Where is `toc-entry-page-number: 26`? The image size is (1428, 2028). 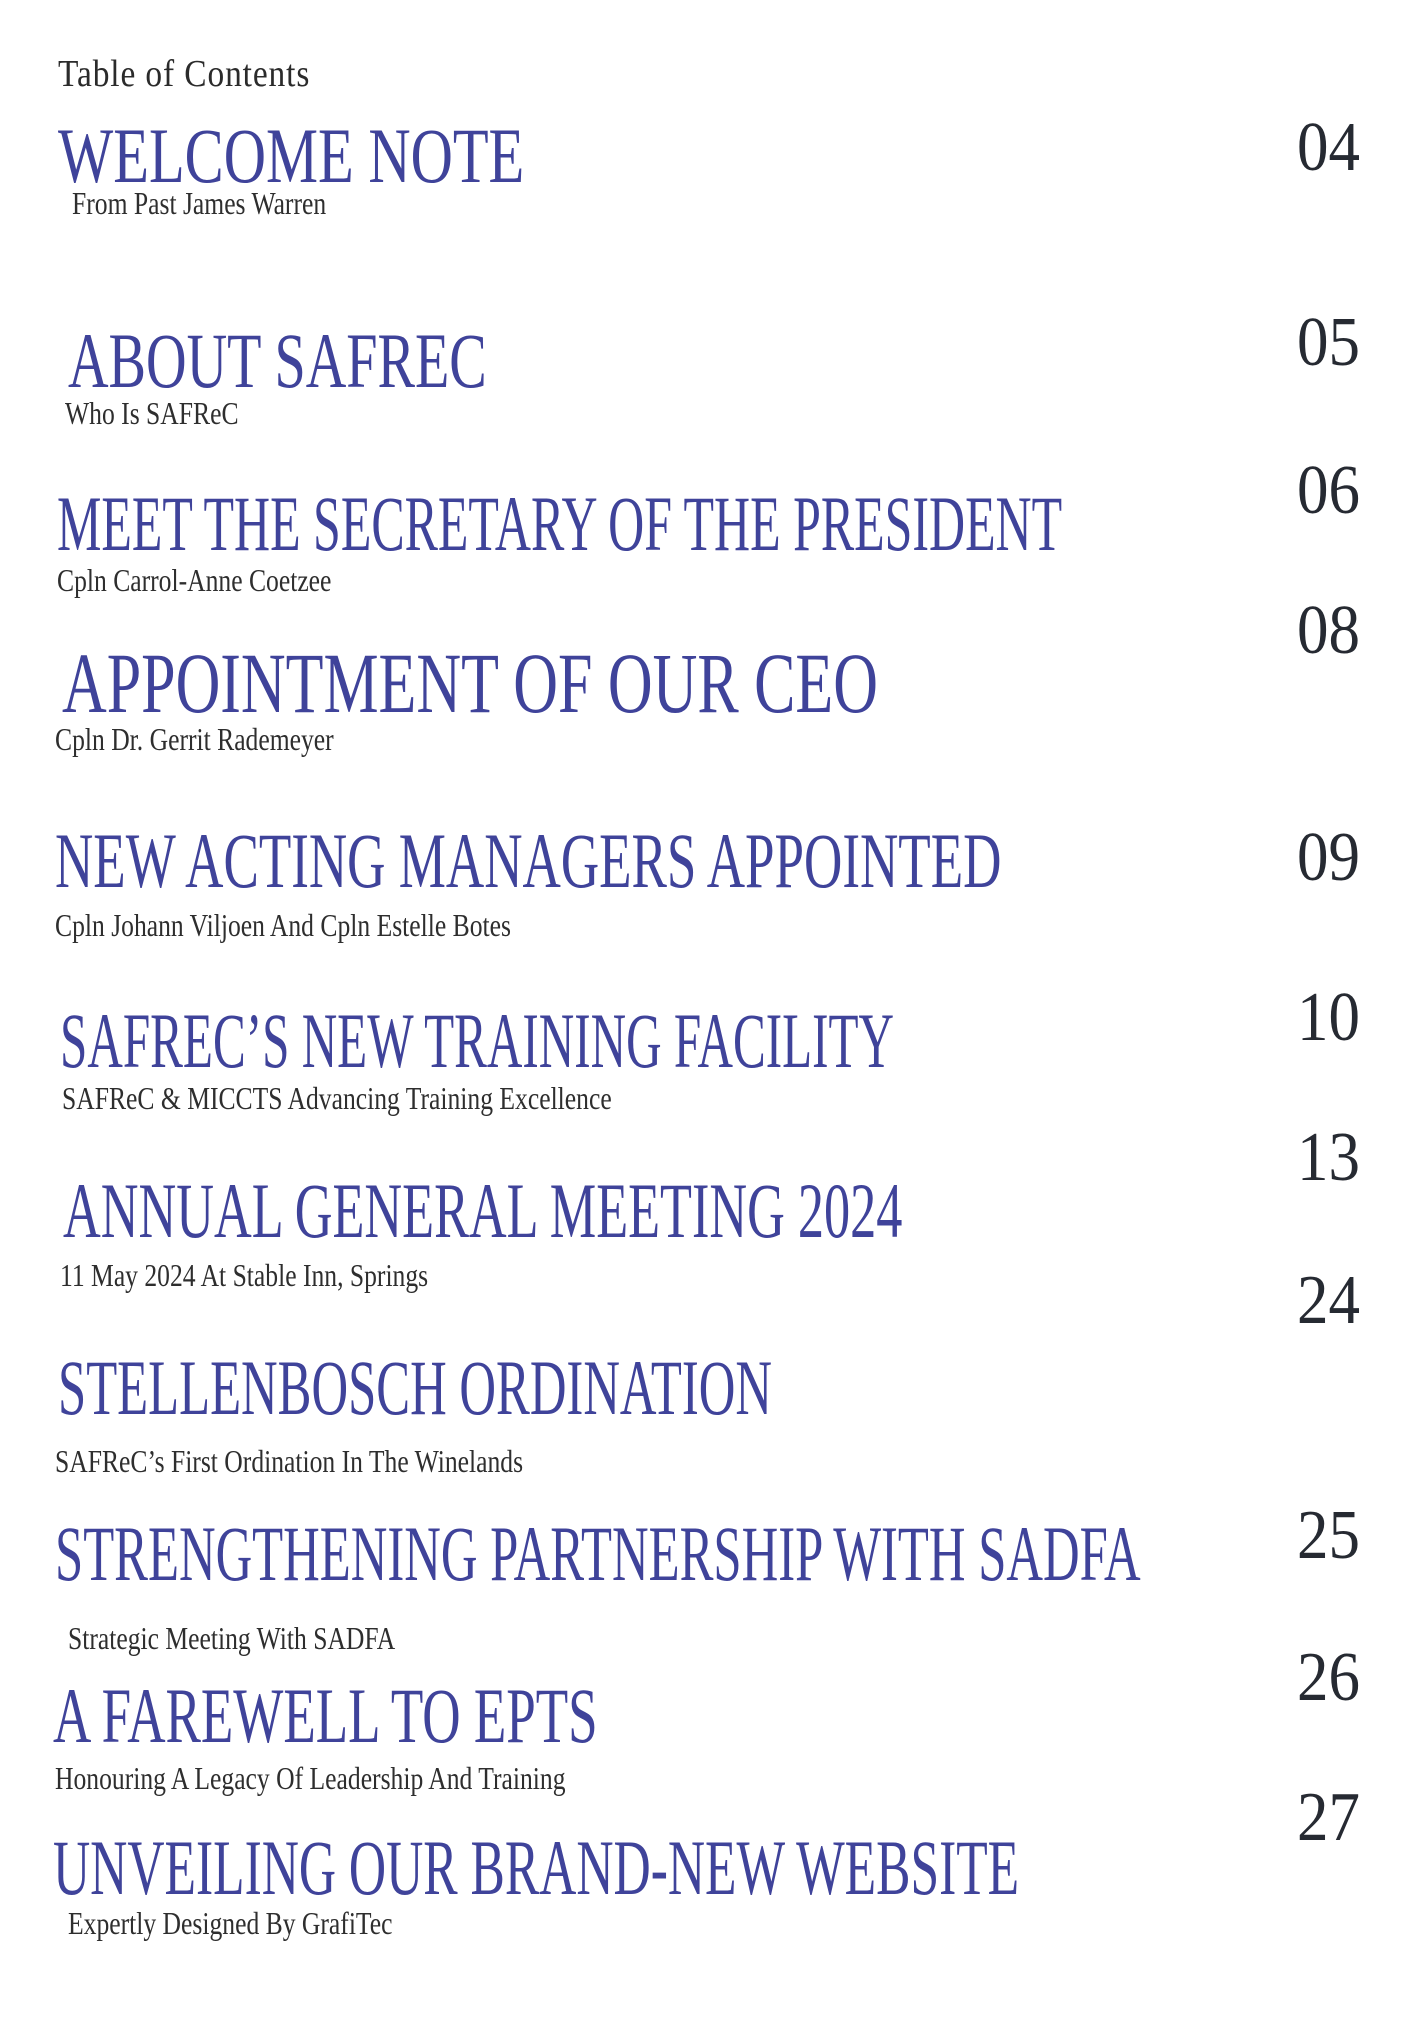 toc-entry-page-number: 26 is located at coordinates (1328, 1677).